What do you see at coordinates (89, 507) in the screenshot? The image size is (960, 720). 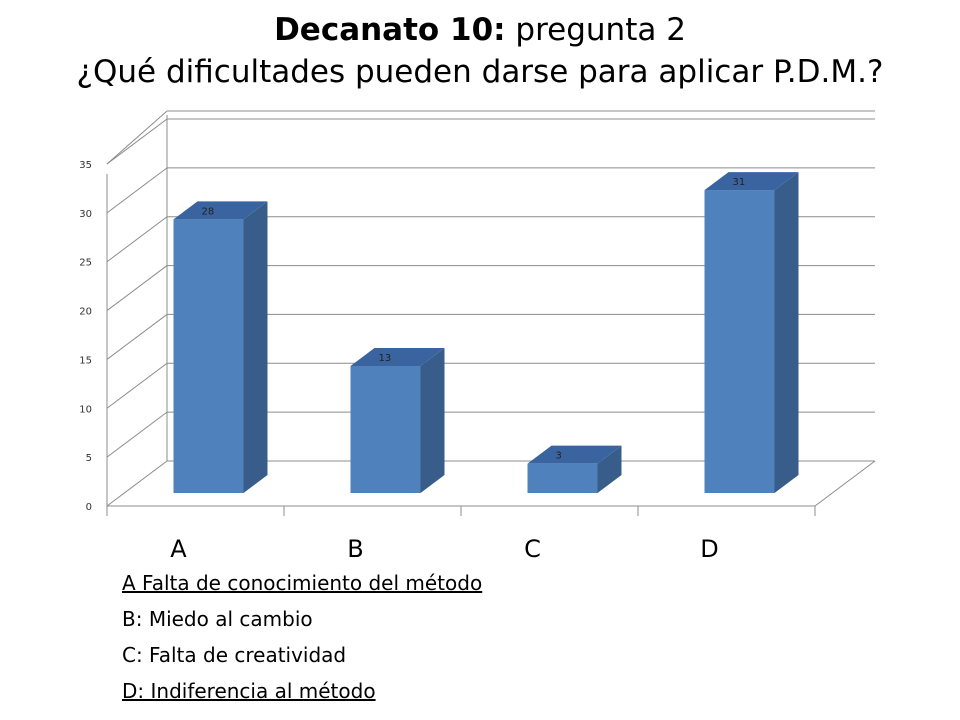 I see `y-tick-label: 0` at bounding box center [89, 507].